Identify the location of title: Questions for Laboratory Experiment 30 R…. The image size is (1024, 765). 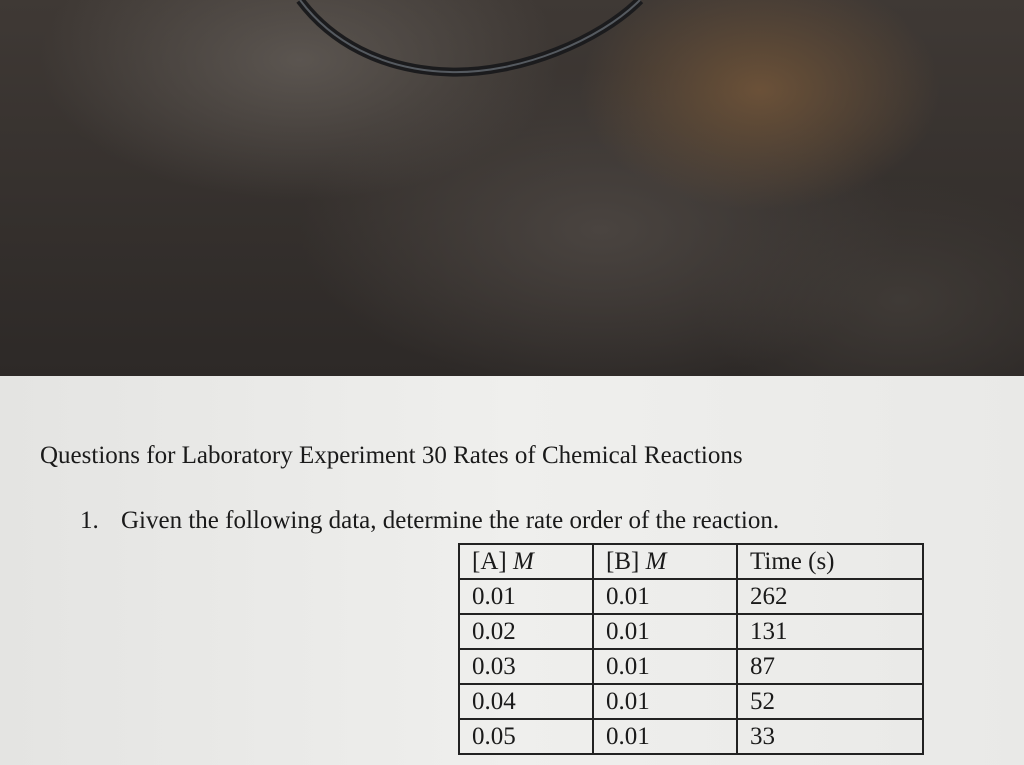
(391, 455).